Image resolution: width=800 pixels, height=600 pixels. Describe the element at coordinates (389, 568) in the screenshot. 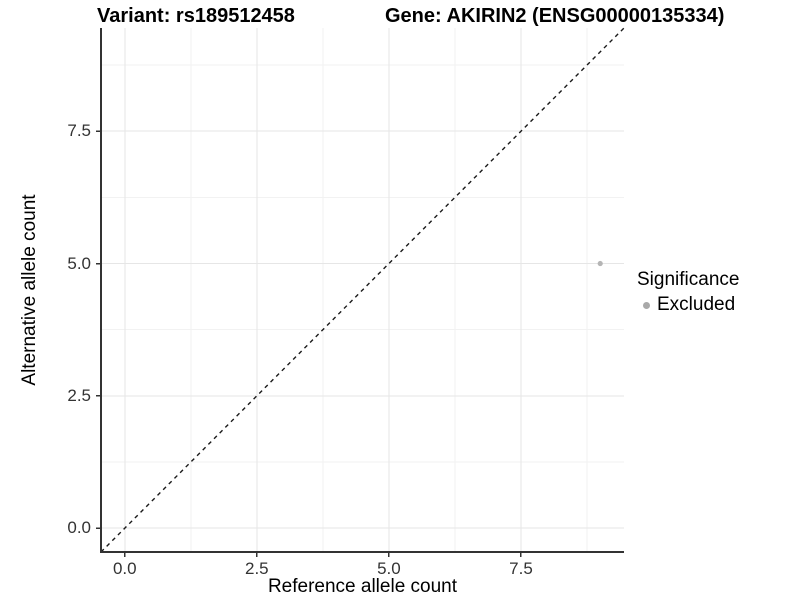

I see `x-tick-label: 5.0` at that location.